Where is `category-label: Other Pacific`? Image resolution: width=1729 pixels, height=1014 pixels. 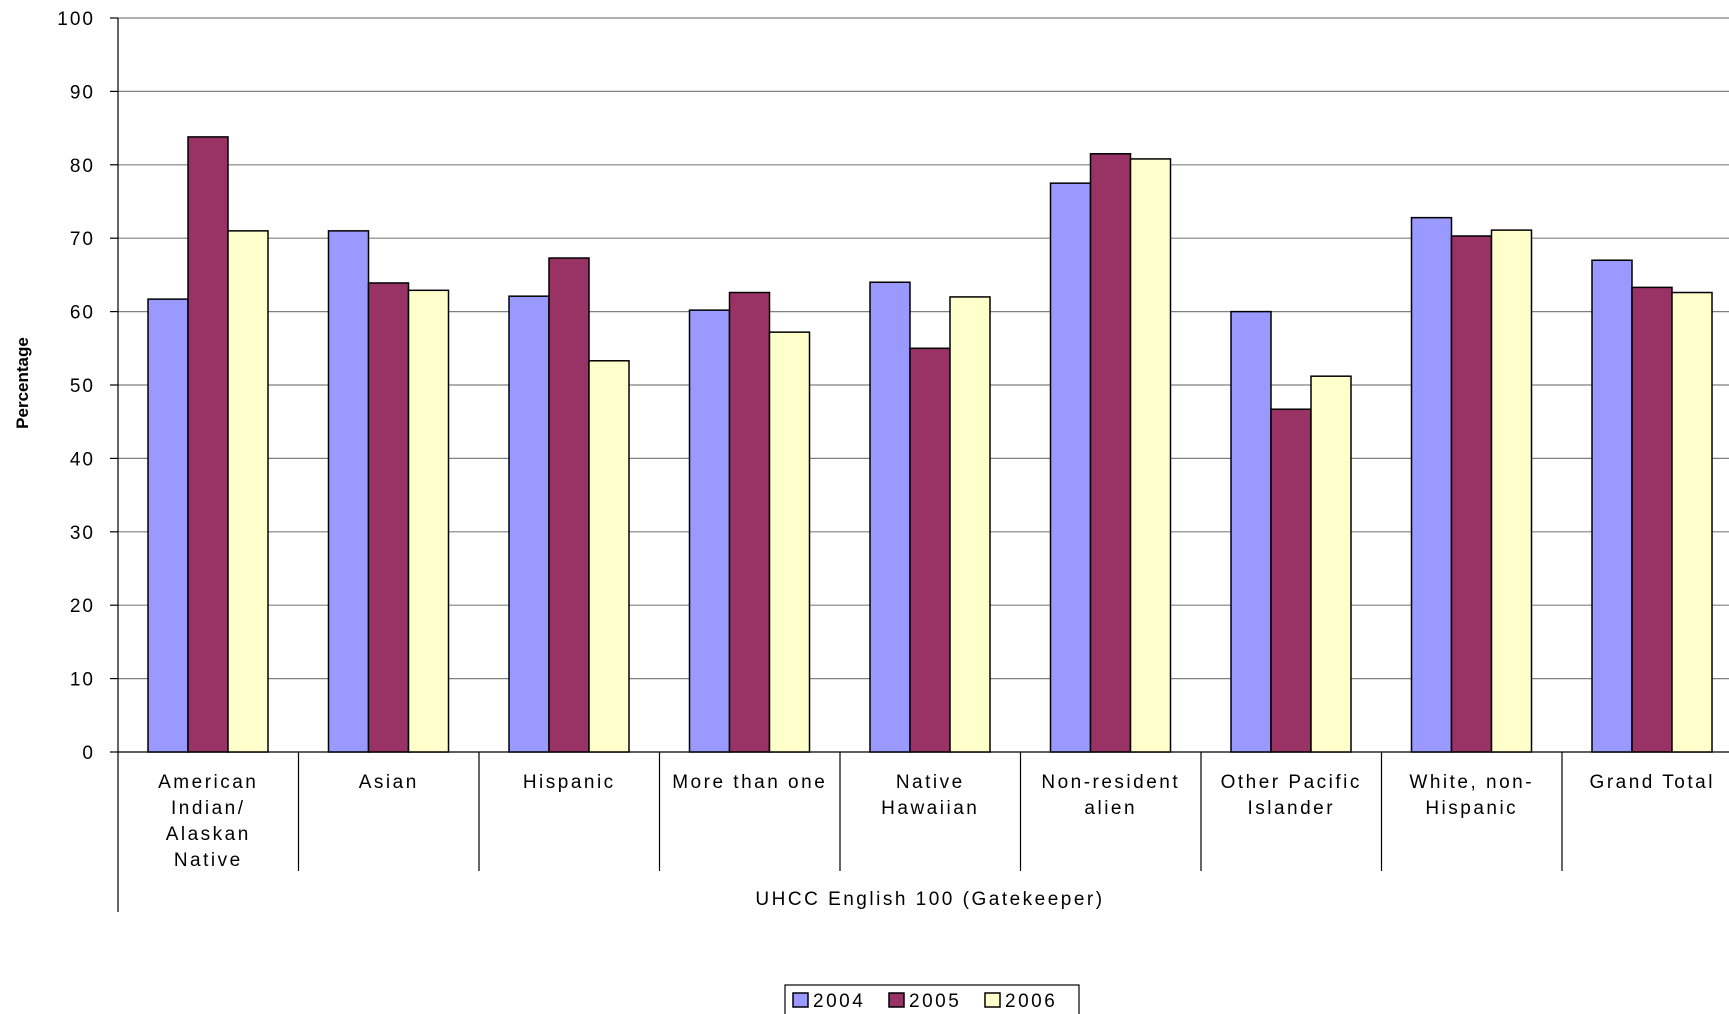 category-label: Other Pacific is located at coordinates (1291, 782).